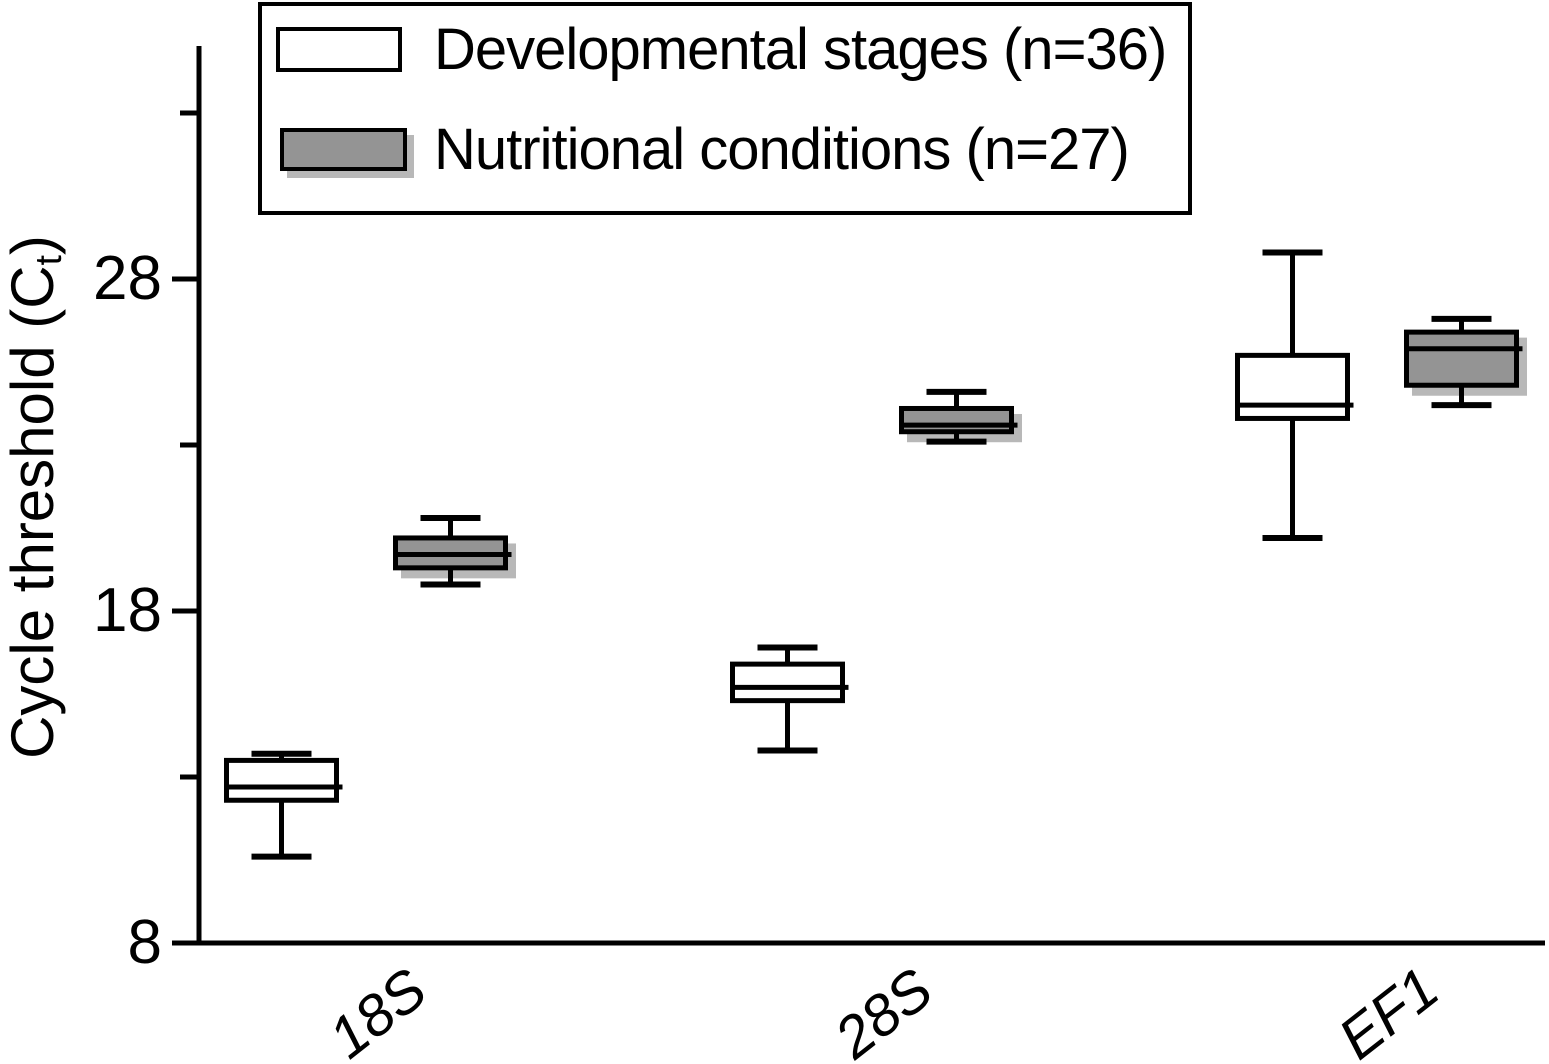  I want to click on y-axis-tick-label: 8, so click(144, 942).